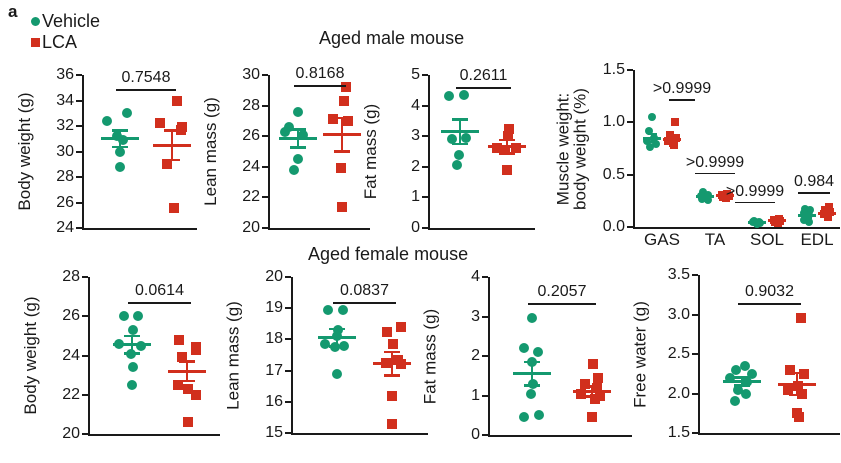 The height and width of the screenshot is (463, 841). Describe the element at coordinates (65, 125) in the screenshot. I see `y-tick-label: 32` at that location.